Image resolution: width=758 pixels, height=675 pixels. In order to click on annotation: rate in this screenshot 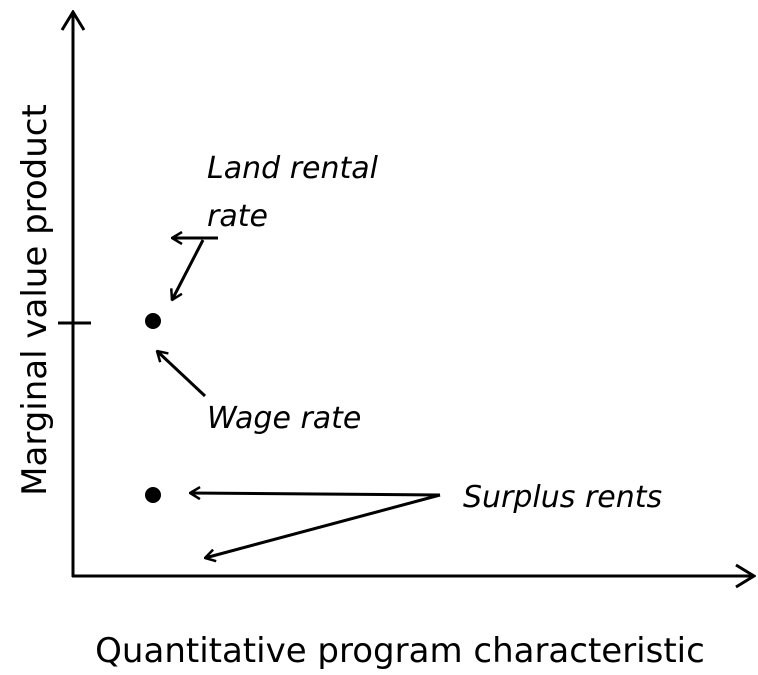, I will do `click(237, 216)`.